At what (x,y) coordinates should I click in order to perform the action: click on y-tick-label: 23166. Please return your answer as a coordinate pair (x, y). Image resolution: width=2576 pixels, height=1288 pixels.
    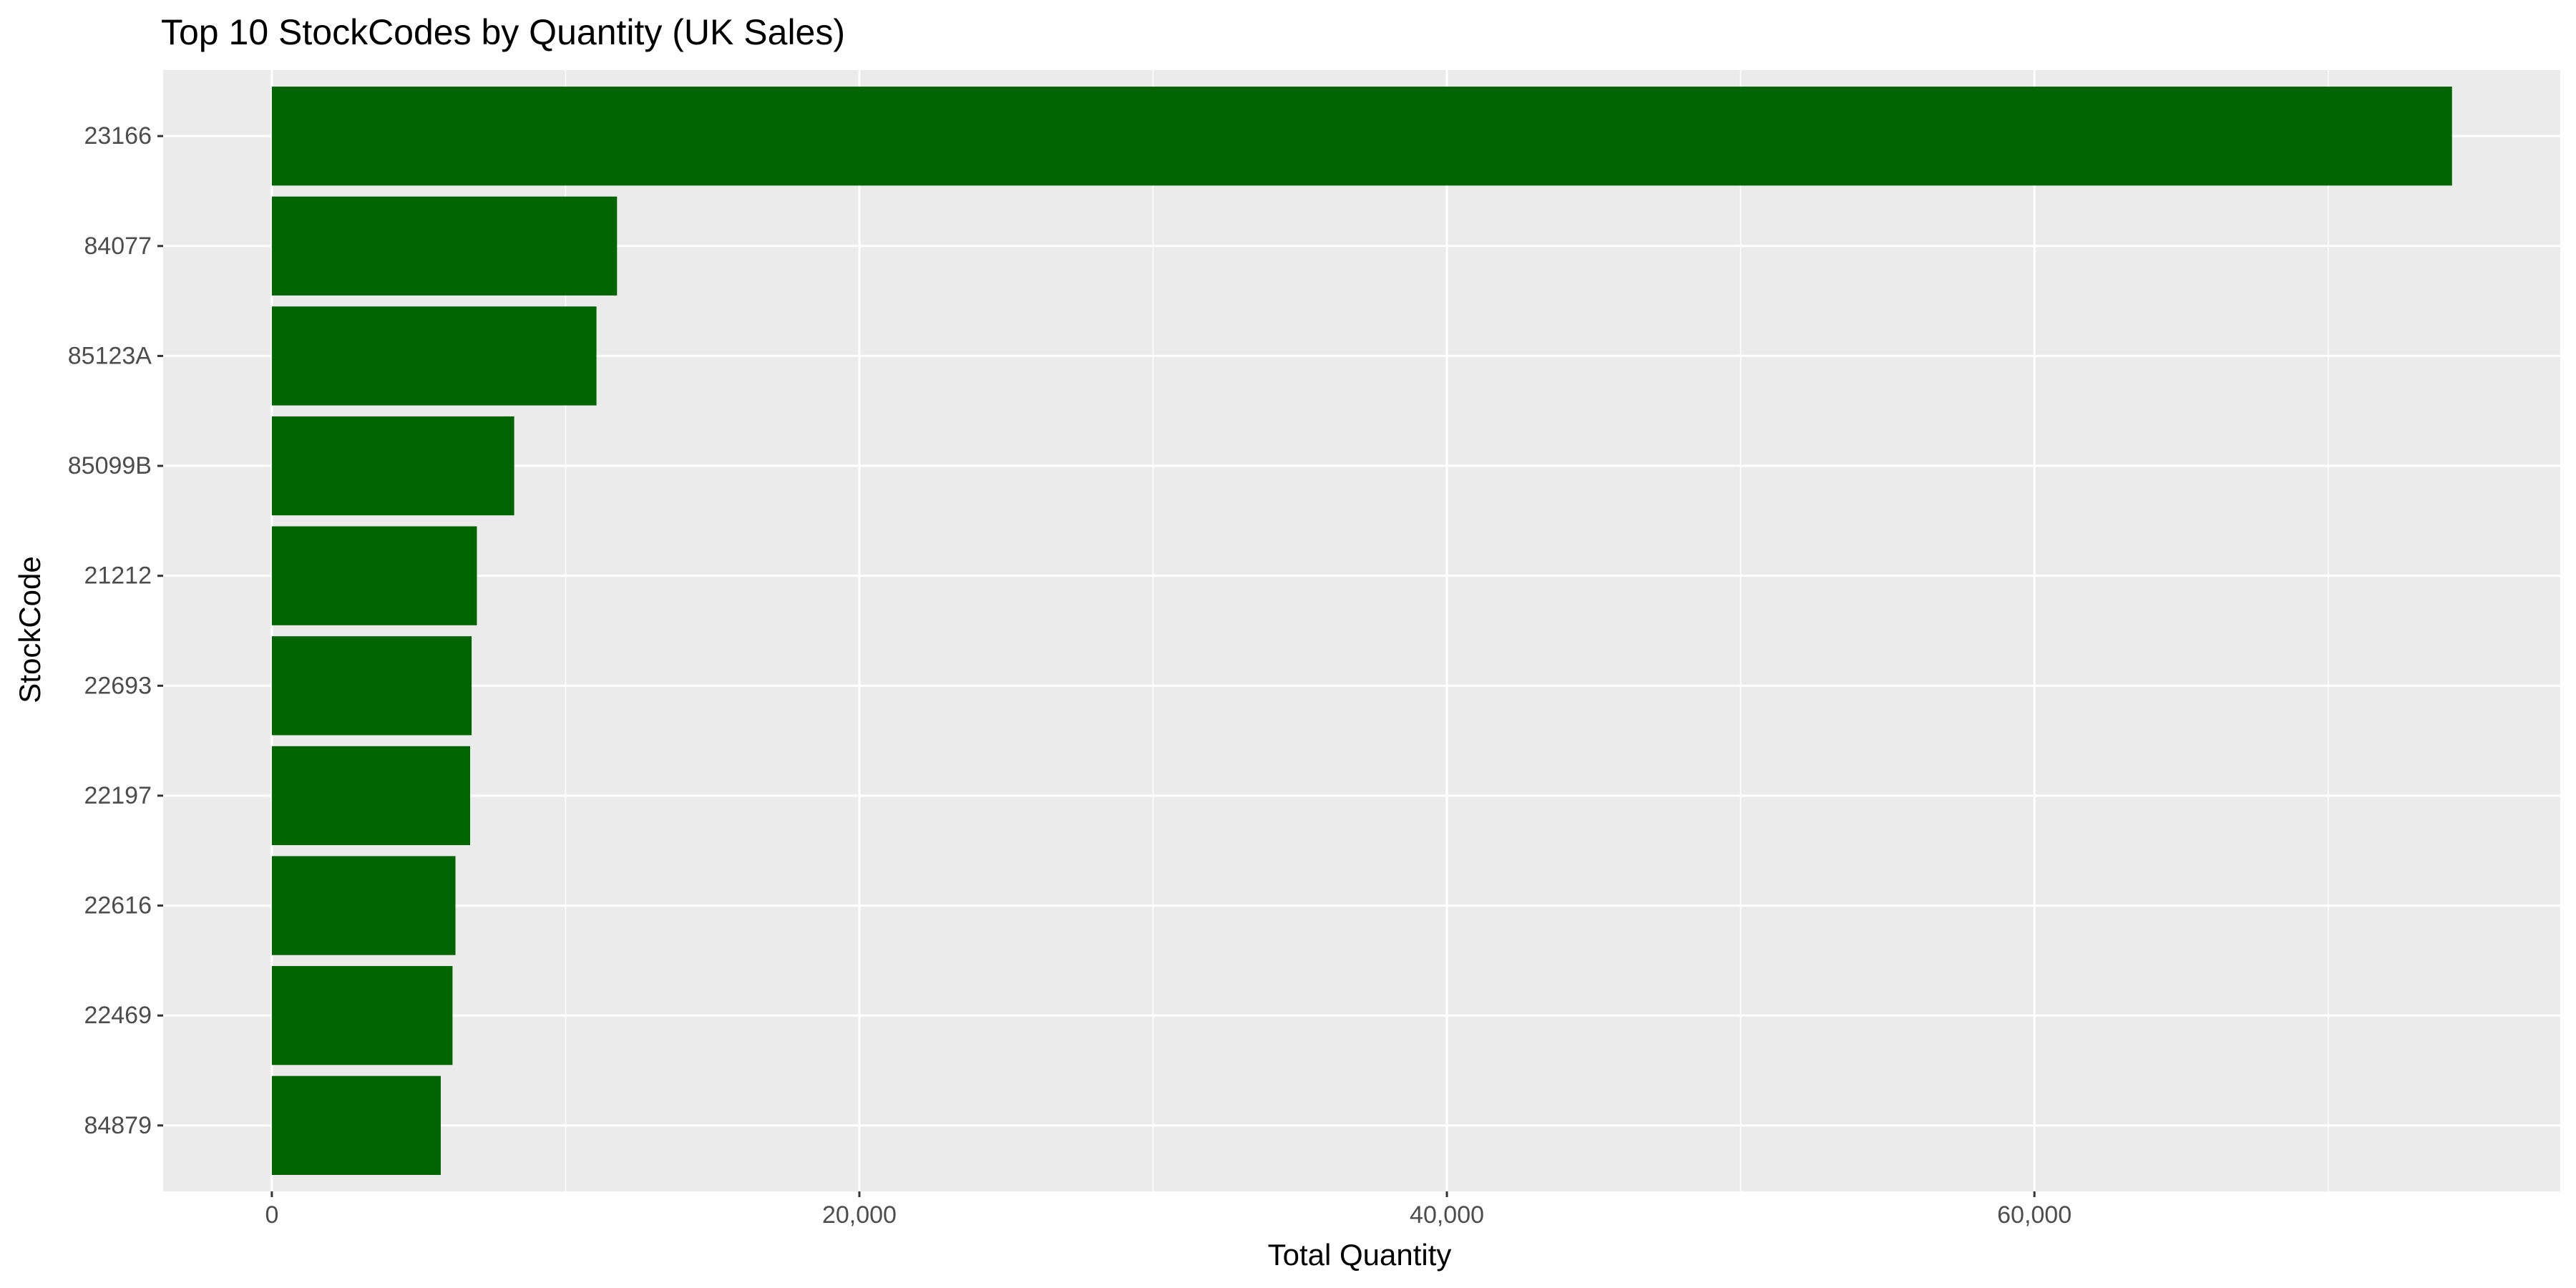
    Looking at the image, I should click on (118, 136).